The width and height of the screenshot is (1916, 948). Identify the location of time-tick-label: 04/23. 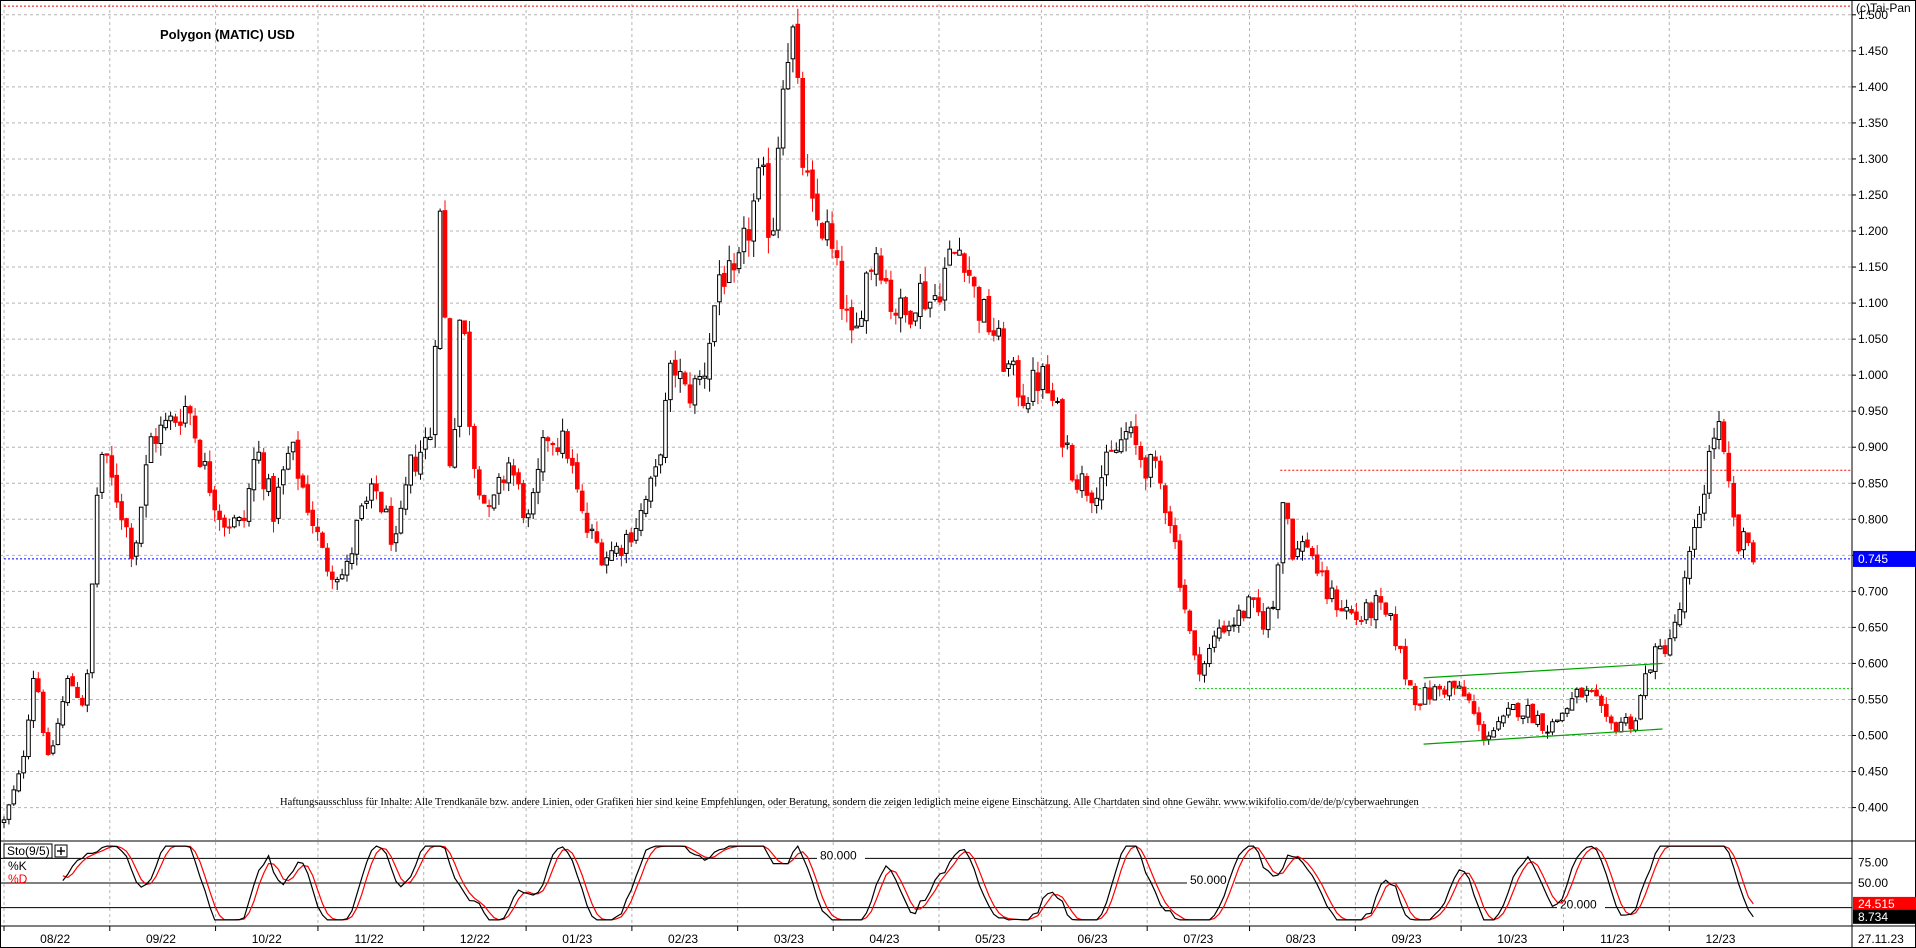
(884, 939).